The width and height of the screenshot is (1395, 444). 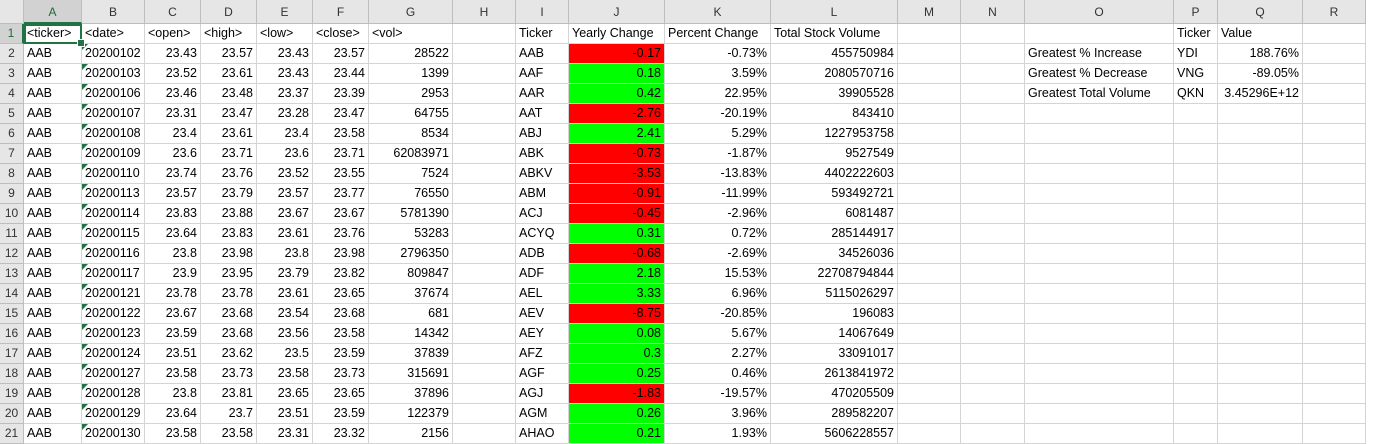 What do you see at coordinates (12, 434) in the screenshot?
I see `row-header-21: 21` at bounding box center [12, 434].